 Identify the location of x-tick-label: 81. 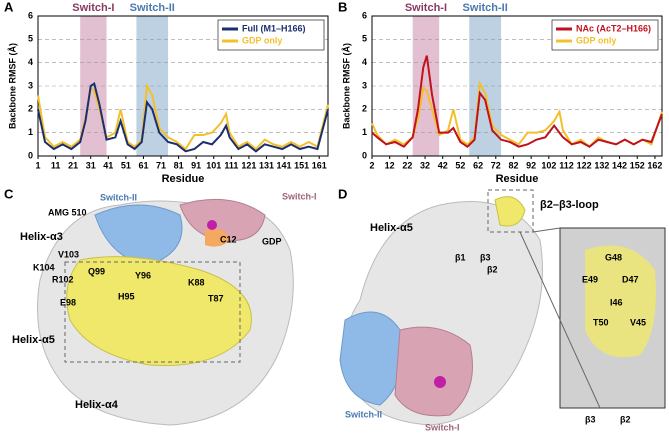
(179, 165).